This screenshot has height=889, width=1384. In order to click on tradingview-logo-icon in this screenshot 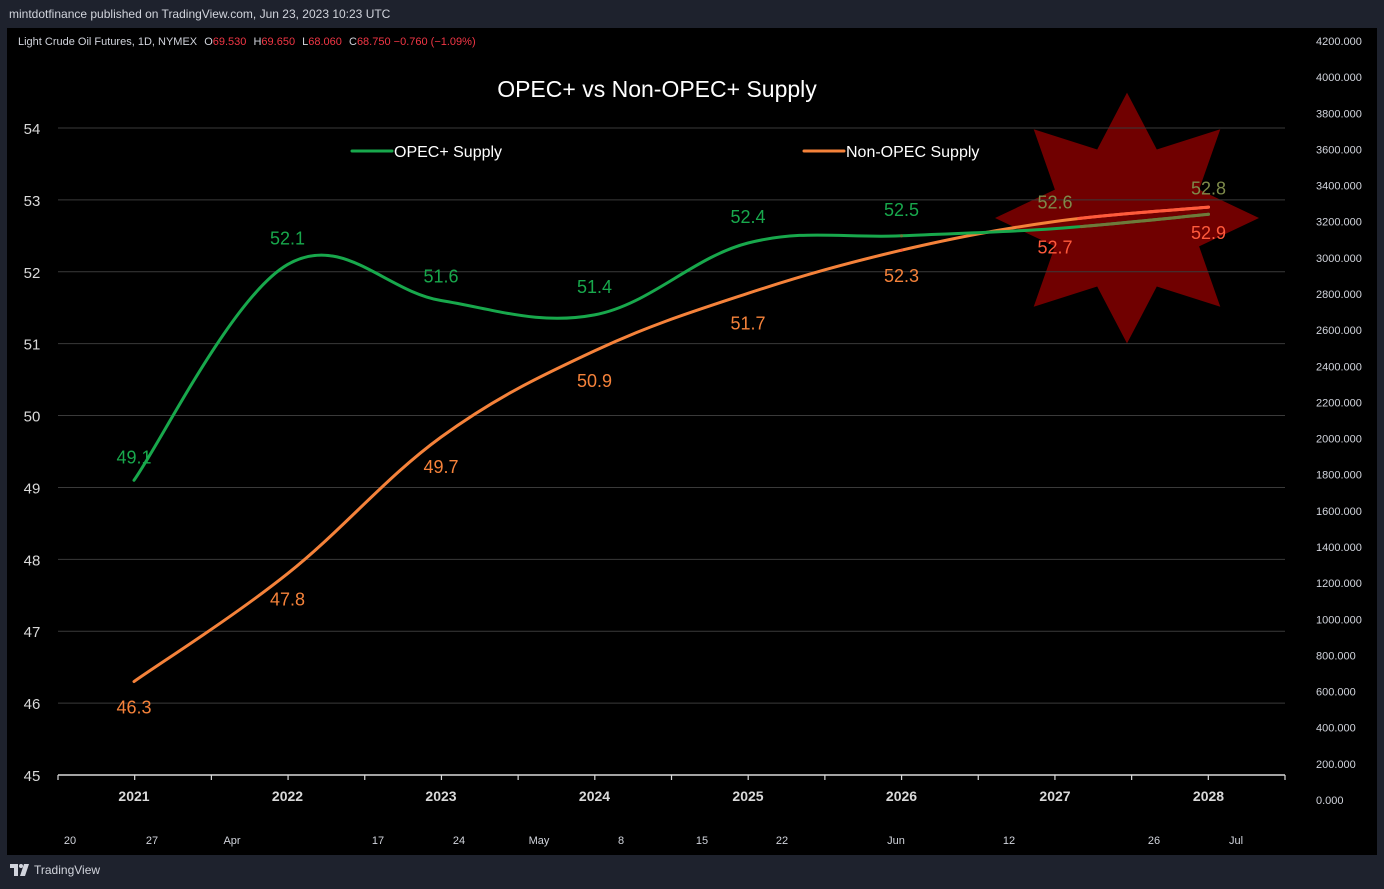, I will do `click(19, 870)`.